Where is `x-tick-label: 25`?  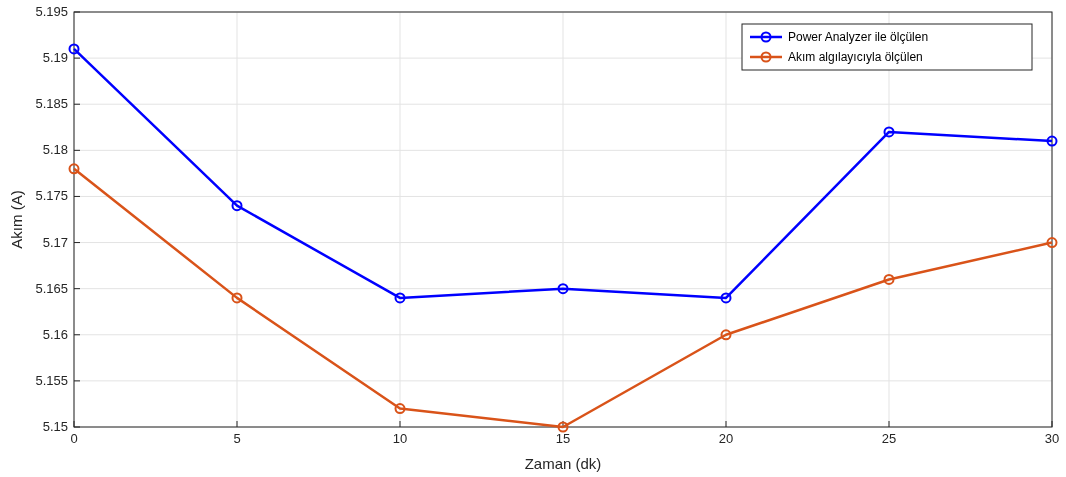 x-tick-label: 25 is located at coordinates (889, 438).